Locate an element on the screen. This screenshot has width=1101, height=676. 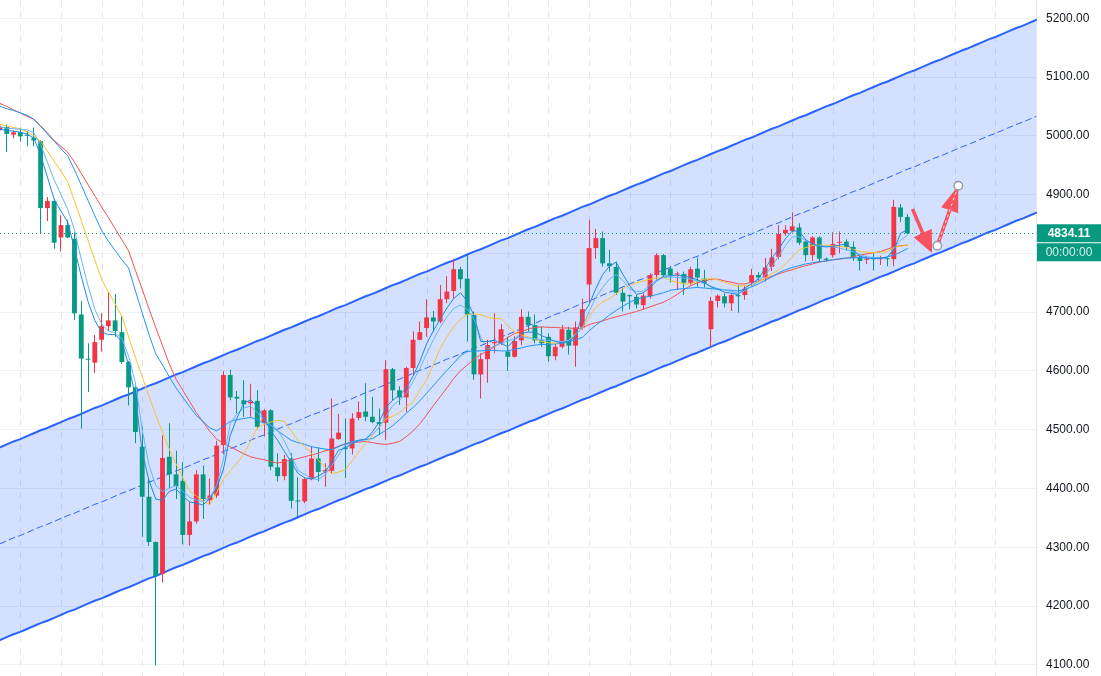
y-tick-label: 4100.00 is located at coordinates (1068, 664).